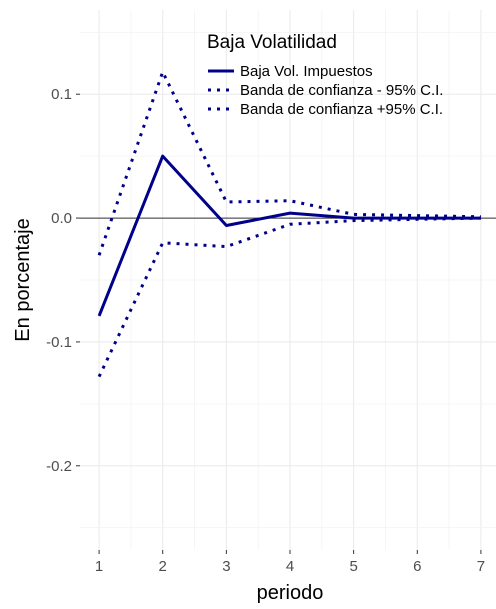  I want to click on y-axis-title: En porcentaje, so click(23, 279).